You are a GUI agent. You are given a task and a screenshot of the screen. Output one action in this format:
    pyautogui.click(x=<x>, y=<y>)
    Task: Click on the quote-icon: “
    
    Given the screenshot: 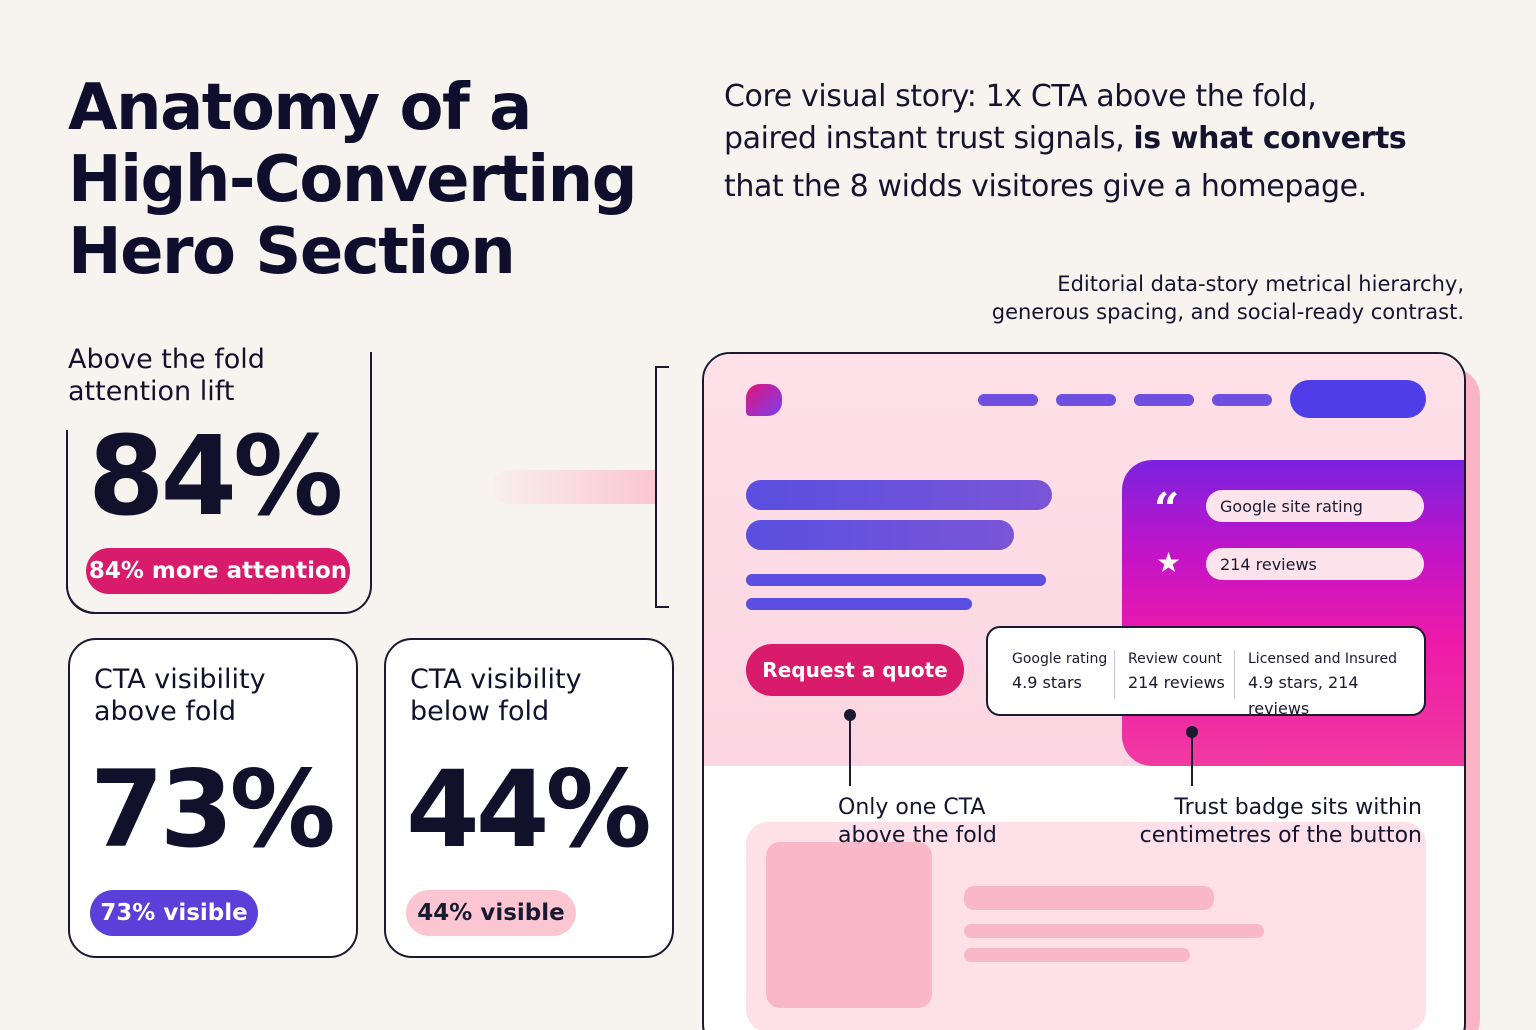 What is the action you would take?
    pyautogui.click(x=1167, y=509)
    